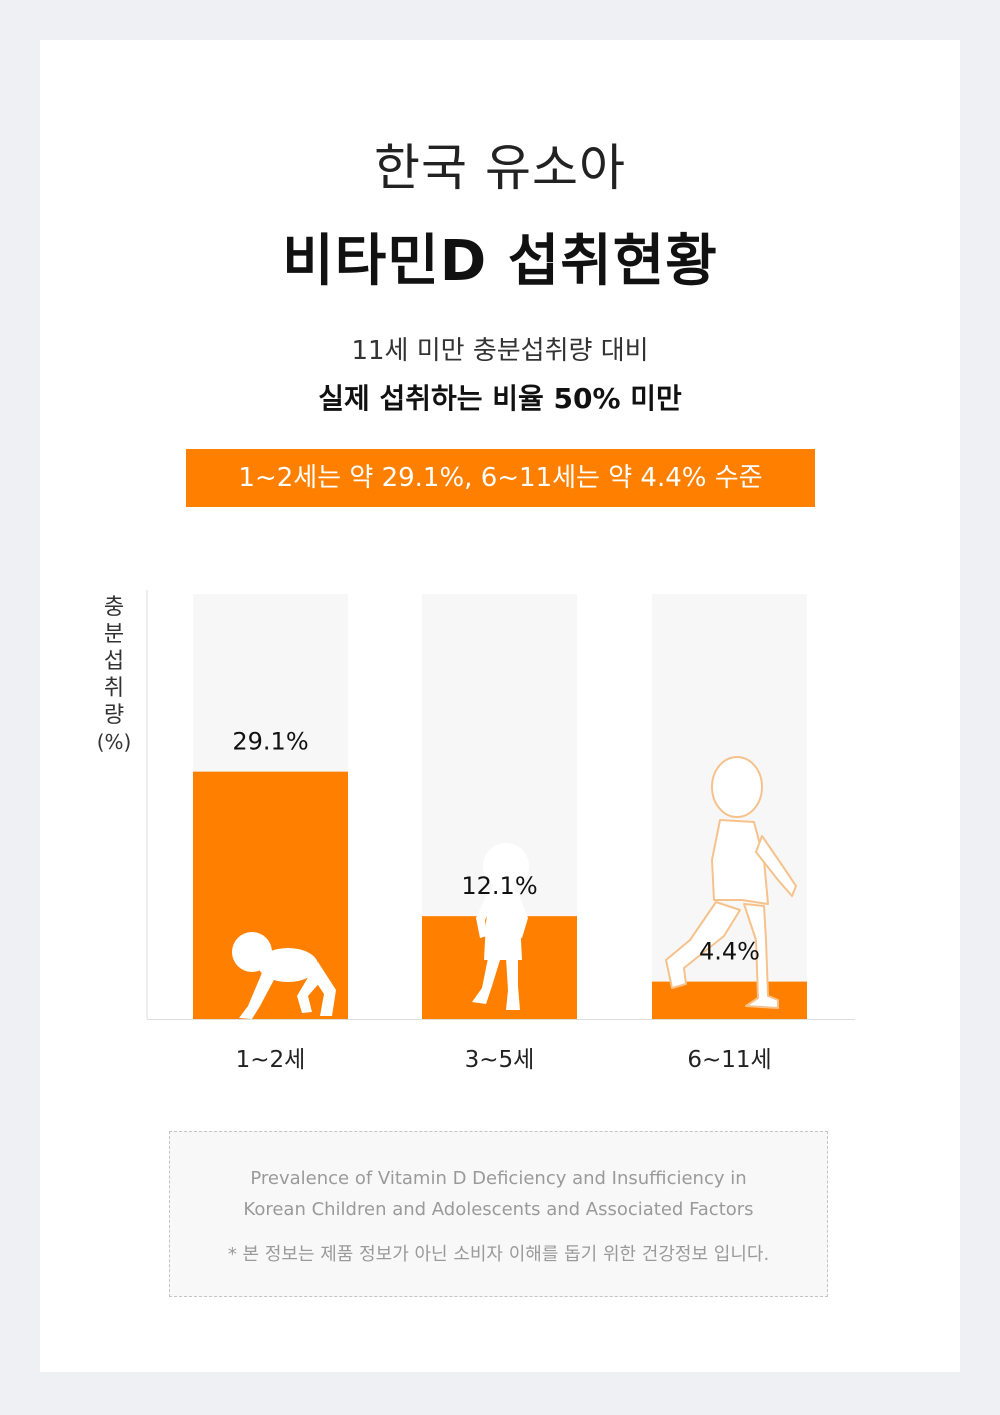  Describe the element at coordinates (114, 715) in the screenshot. I see `y-axis-label-char: 량` at that location.